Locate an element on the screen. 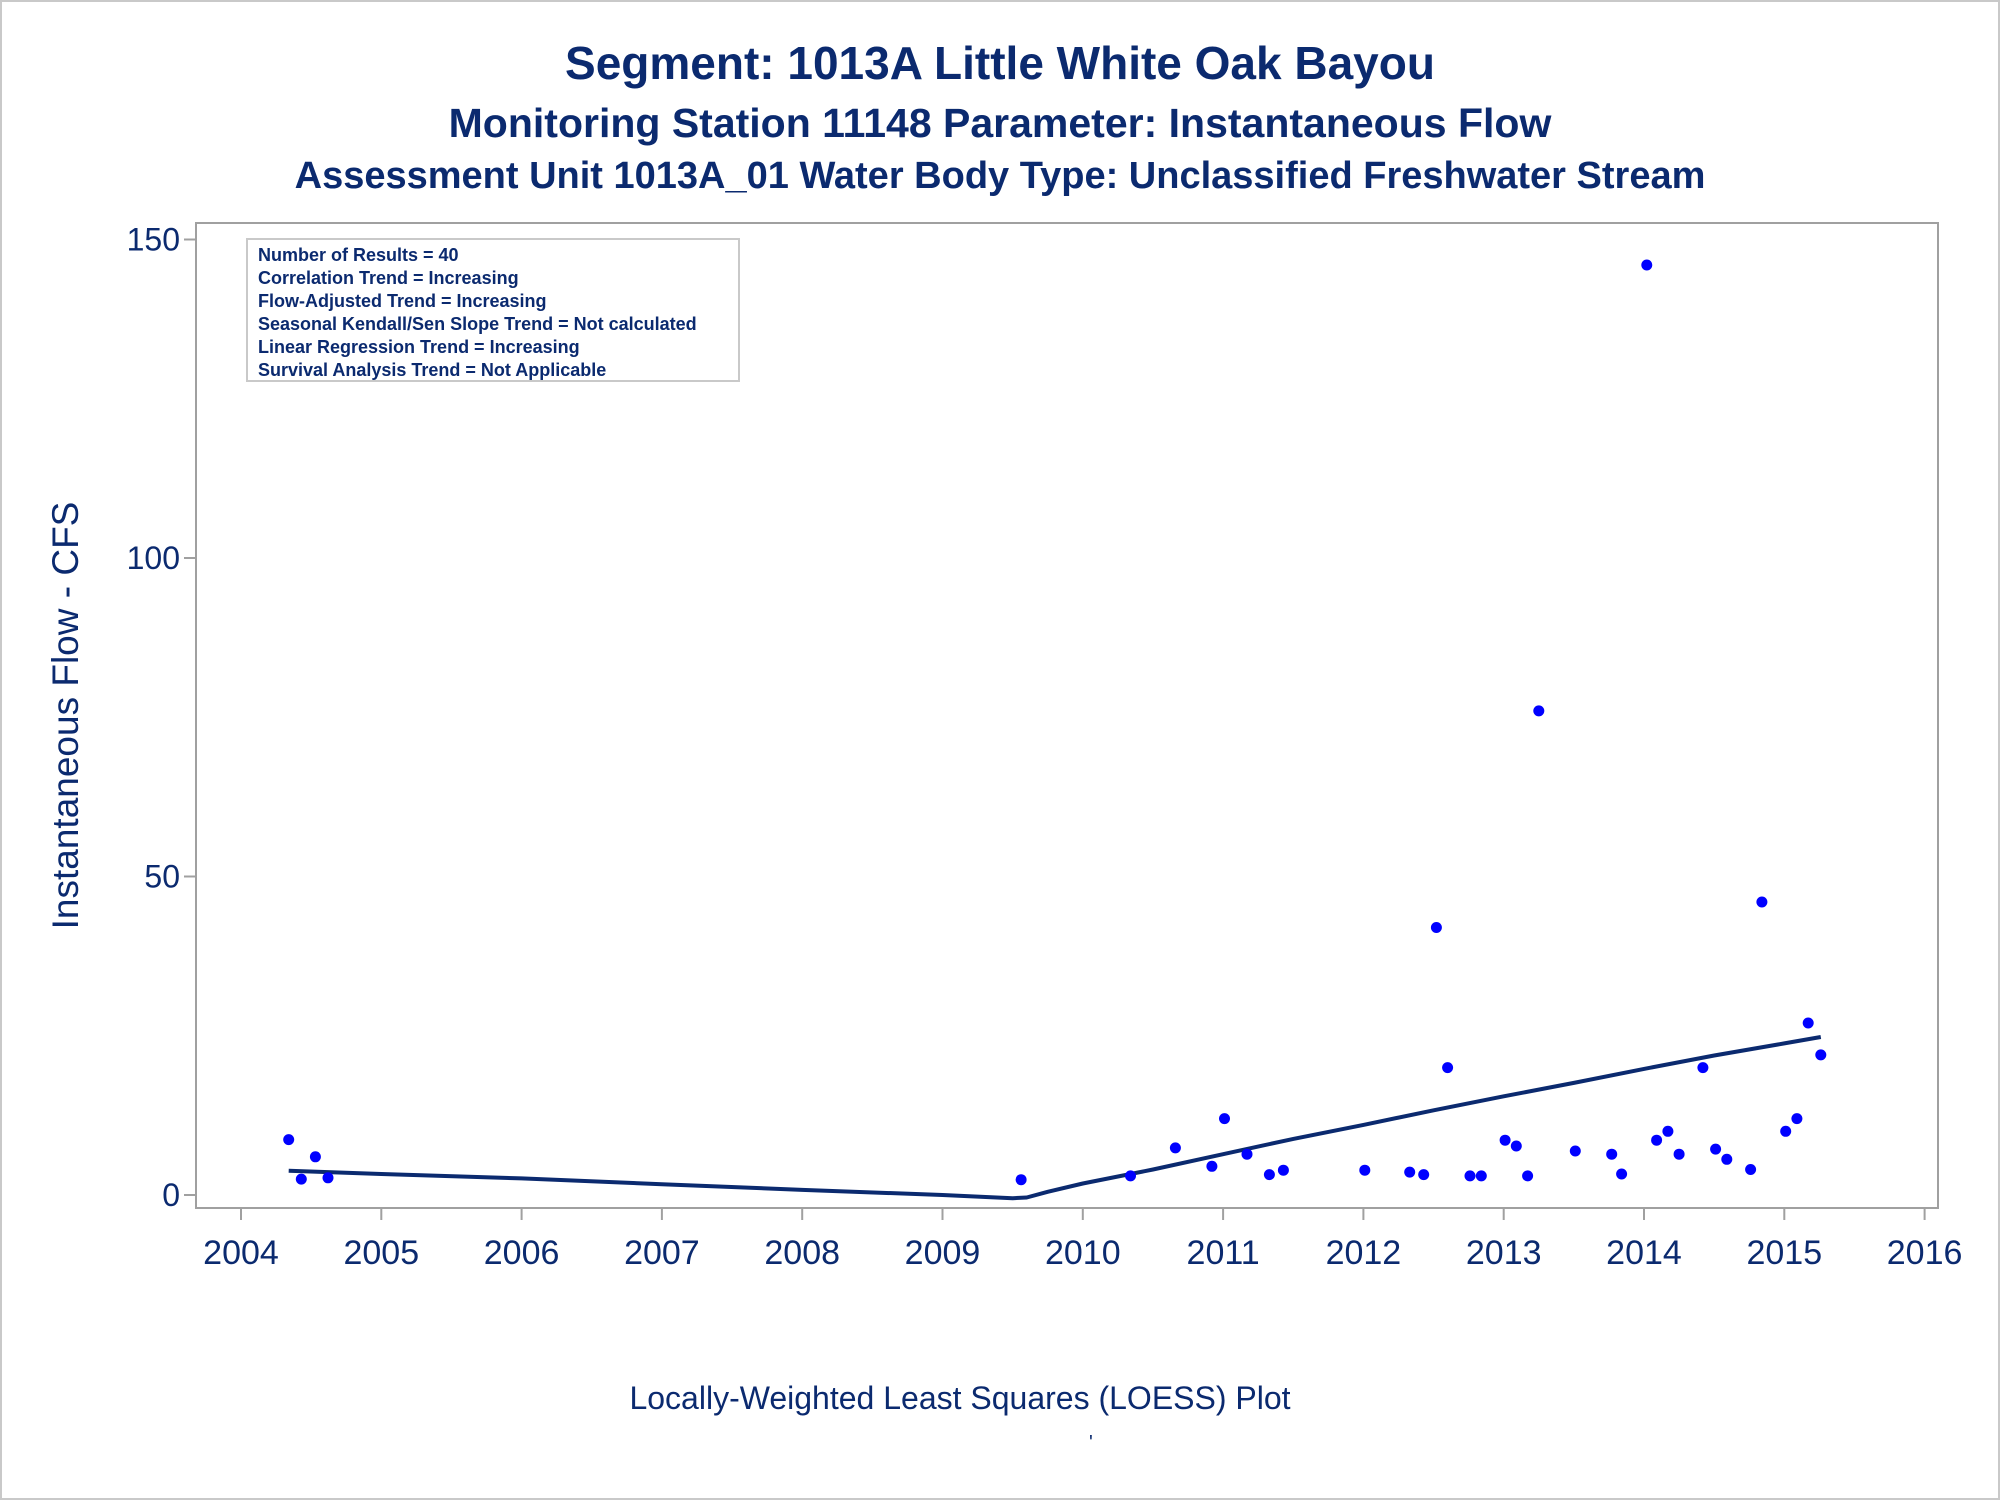  y-tick-label: 50 is located at coordinates (162, 877).